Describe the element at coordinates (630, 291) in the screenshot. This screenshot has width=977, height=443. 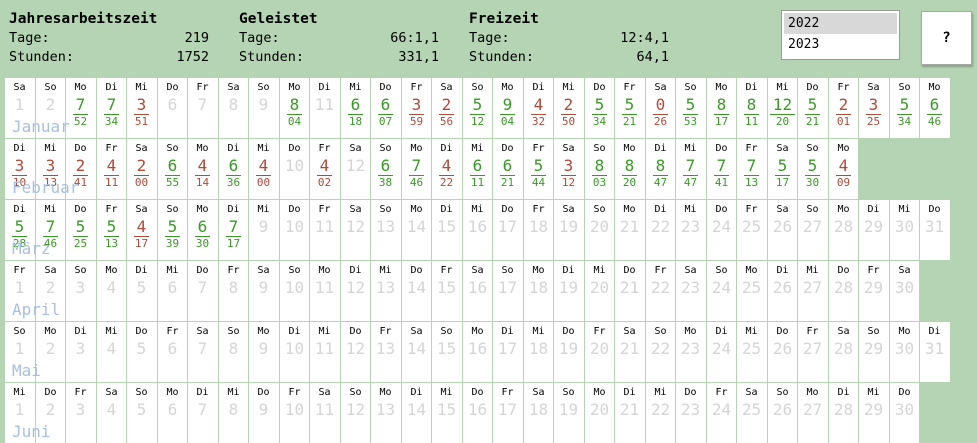
I see `day-cell: Do 21` at that location.